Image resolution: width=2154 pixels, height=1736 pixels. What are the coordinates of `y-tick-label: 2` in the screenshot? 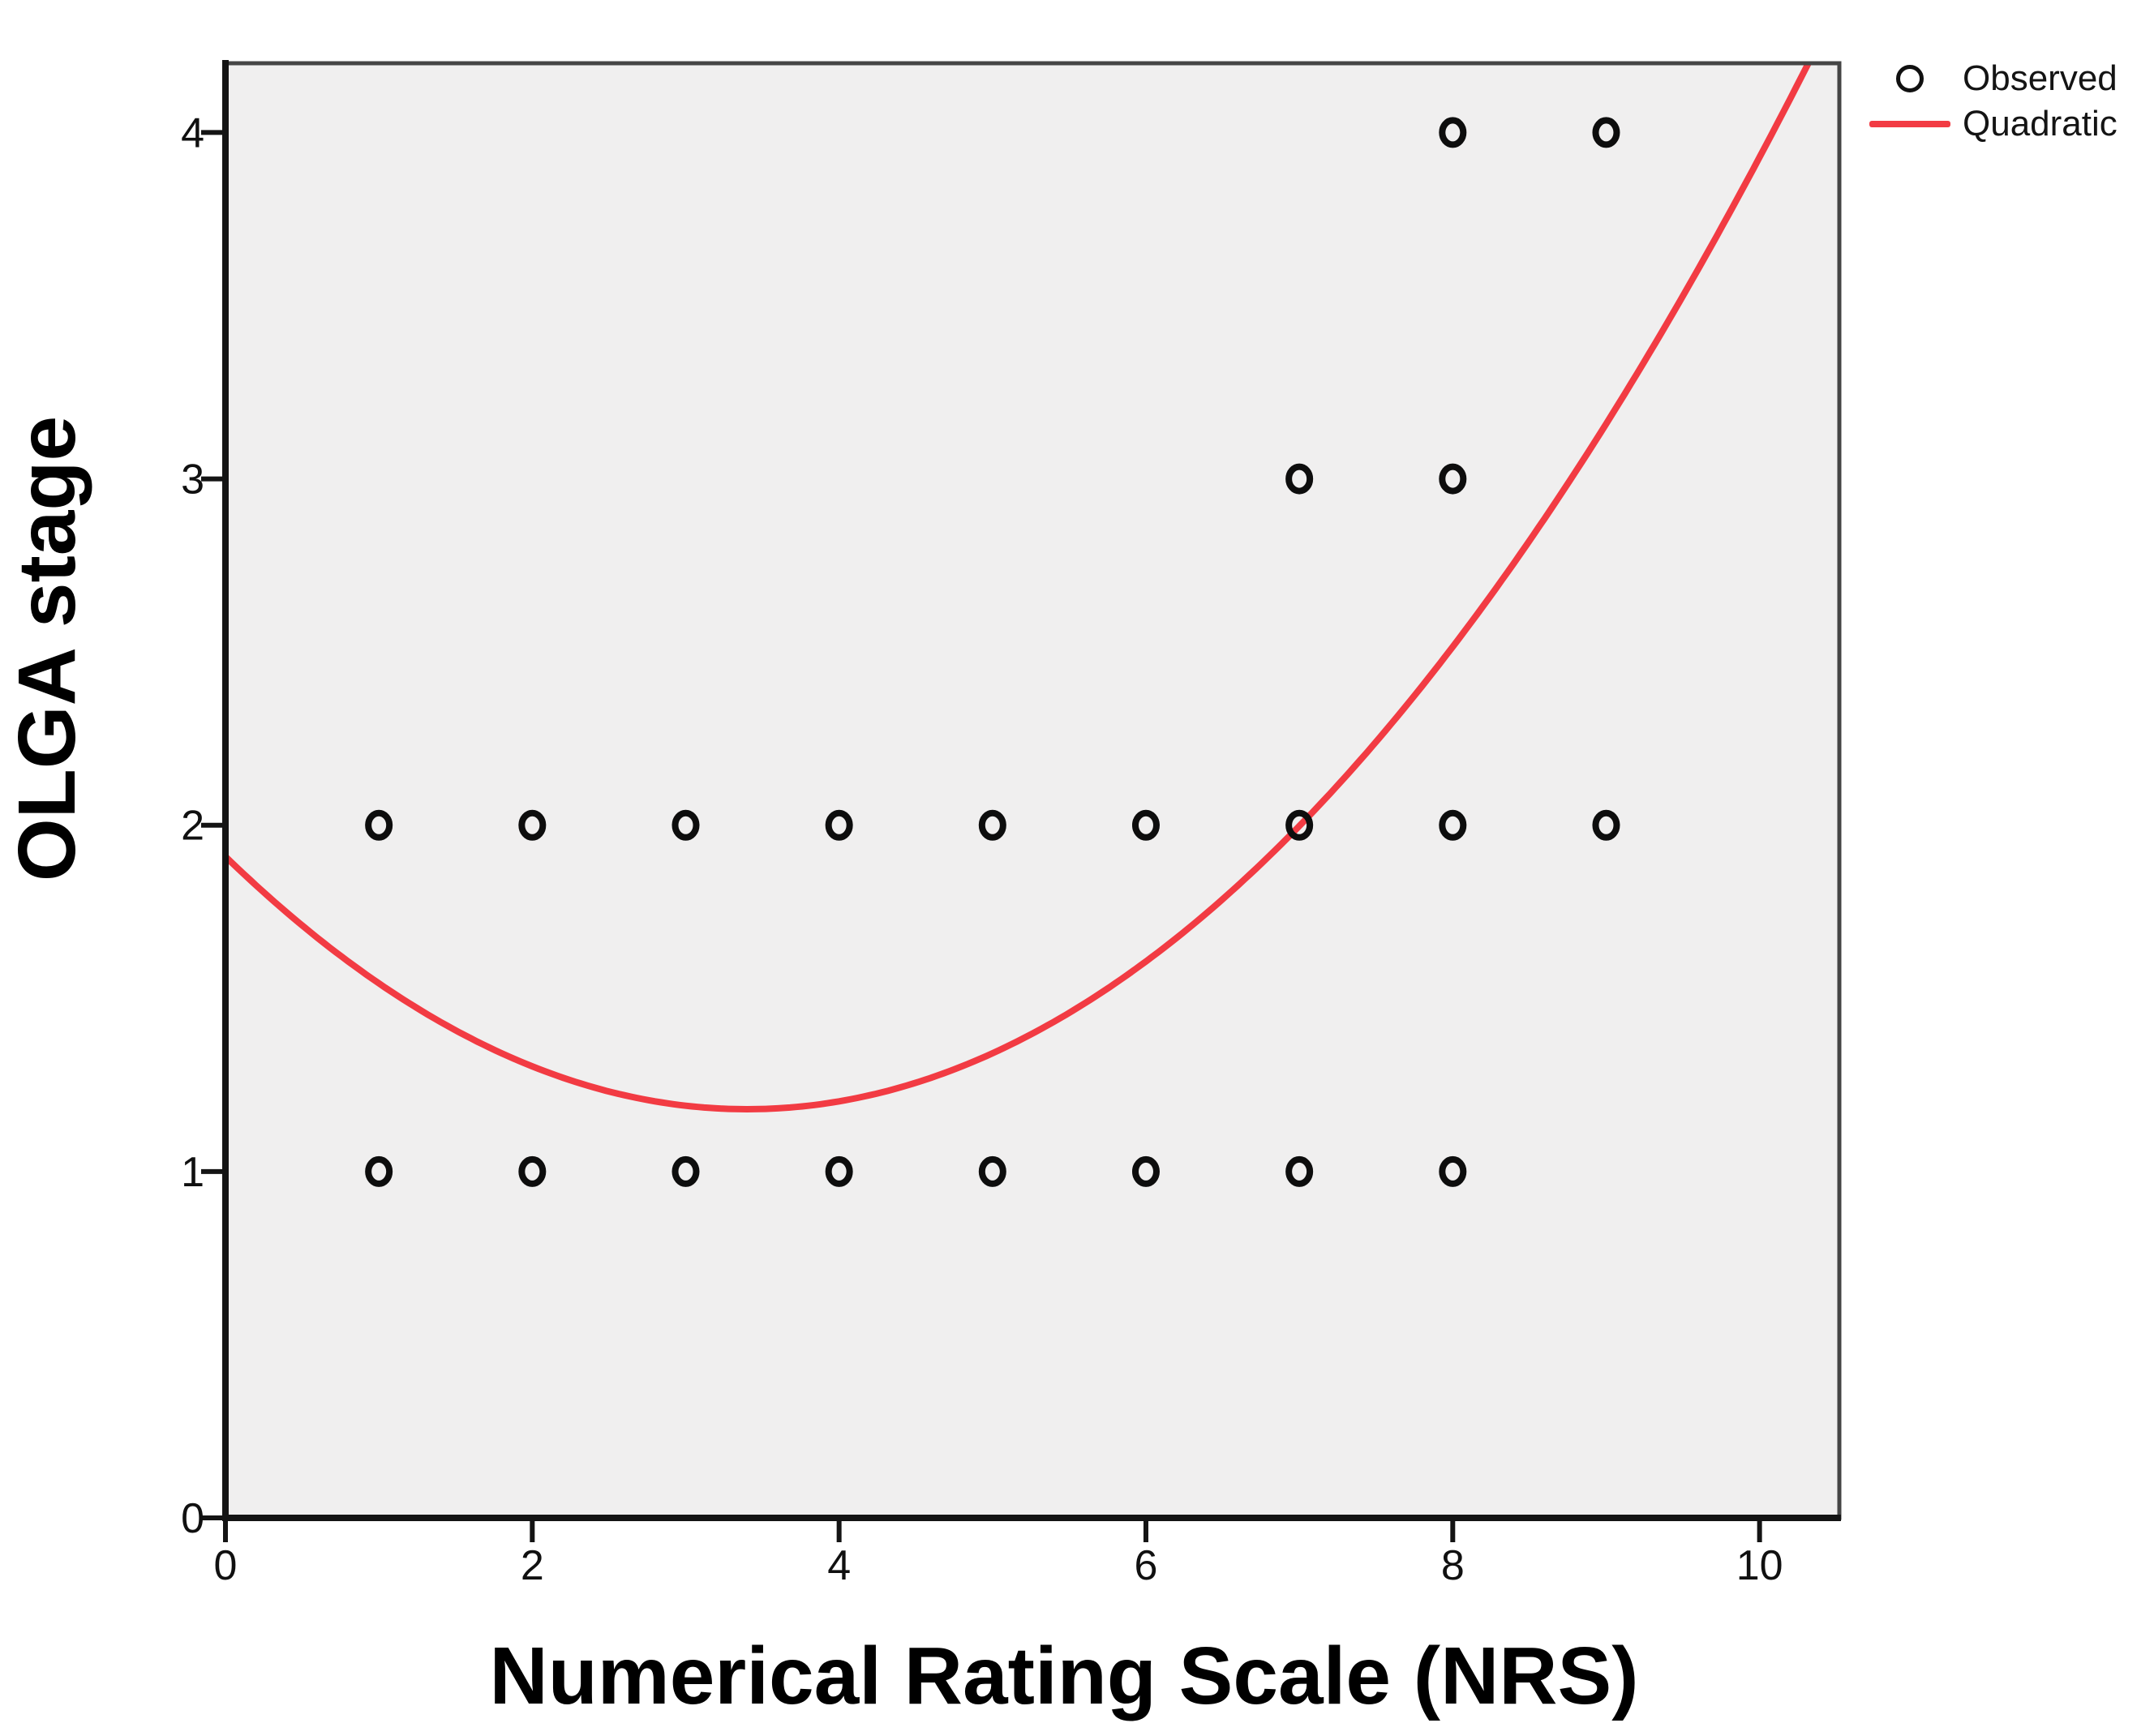 It's located at (193, 826).